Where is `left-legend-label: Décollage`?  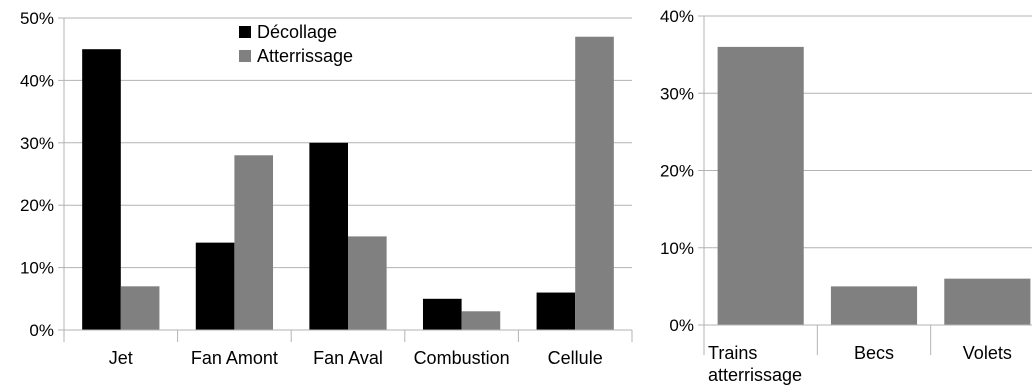
left-legend-label: Décollage is located at coordinates (297, 32).